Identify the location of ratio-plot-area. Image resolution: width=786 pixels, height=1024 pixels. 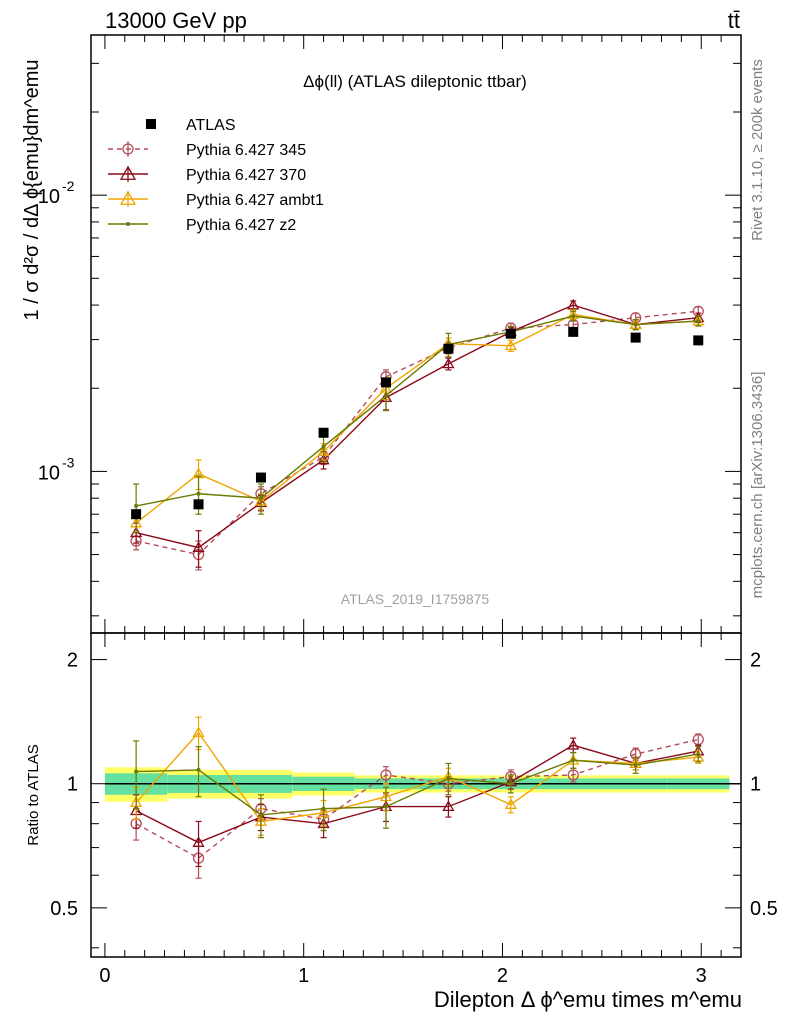
(422, 797).